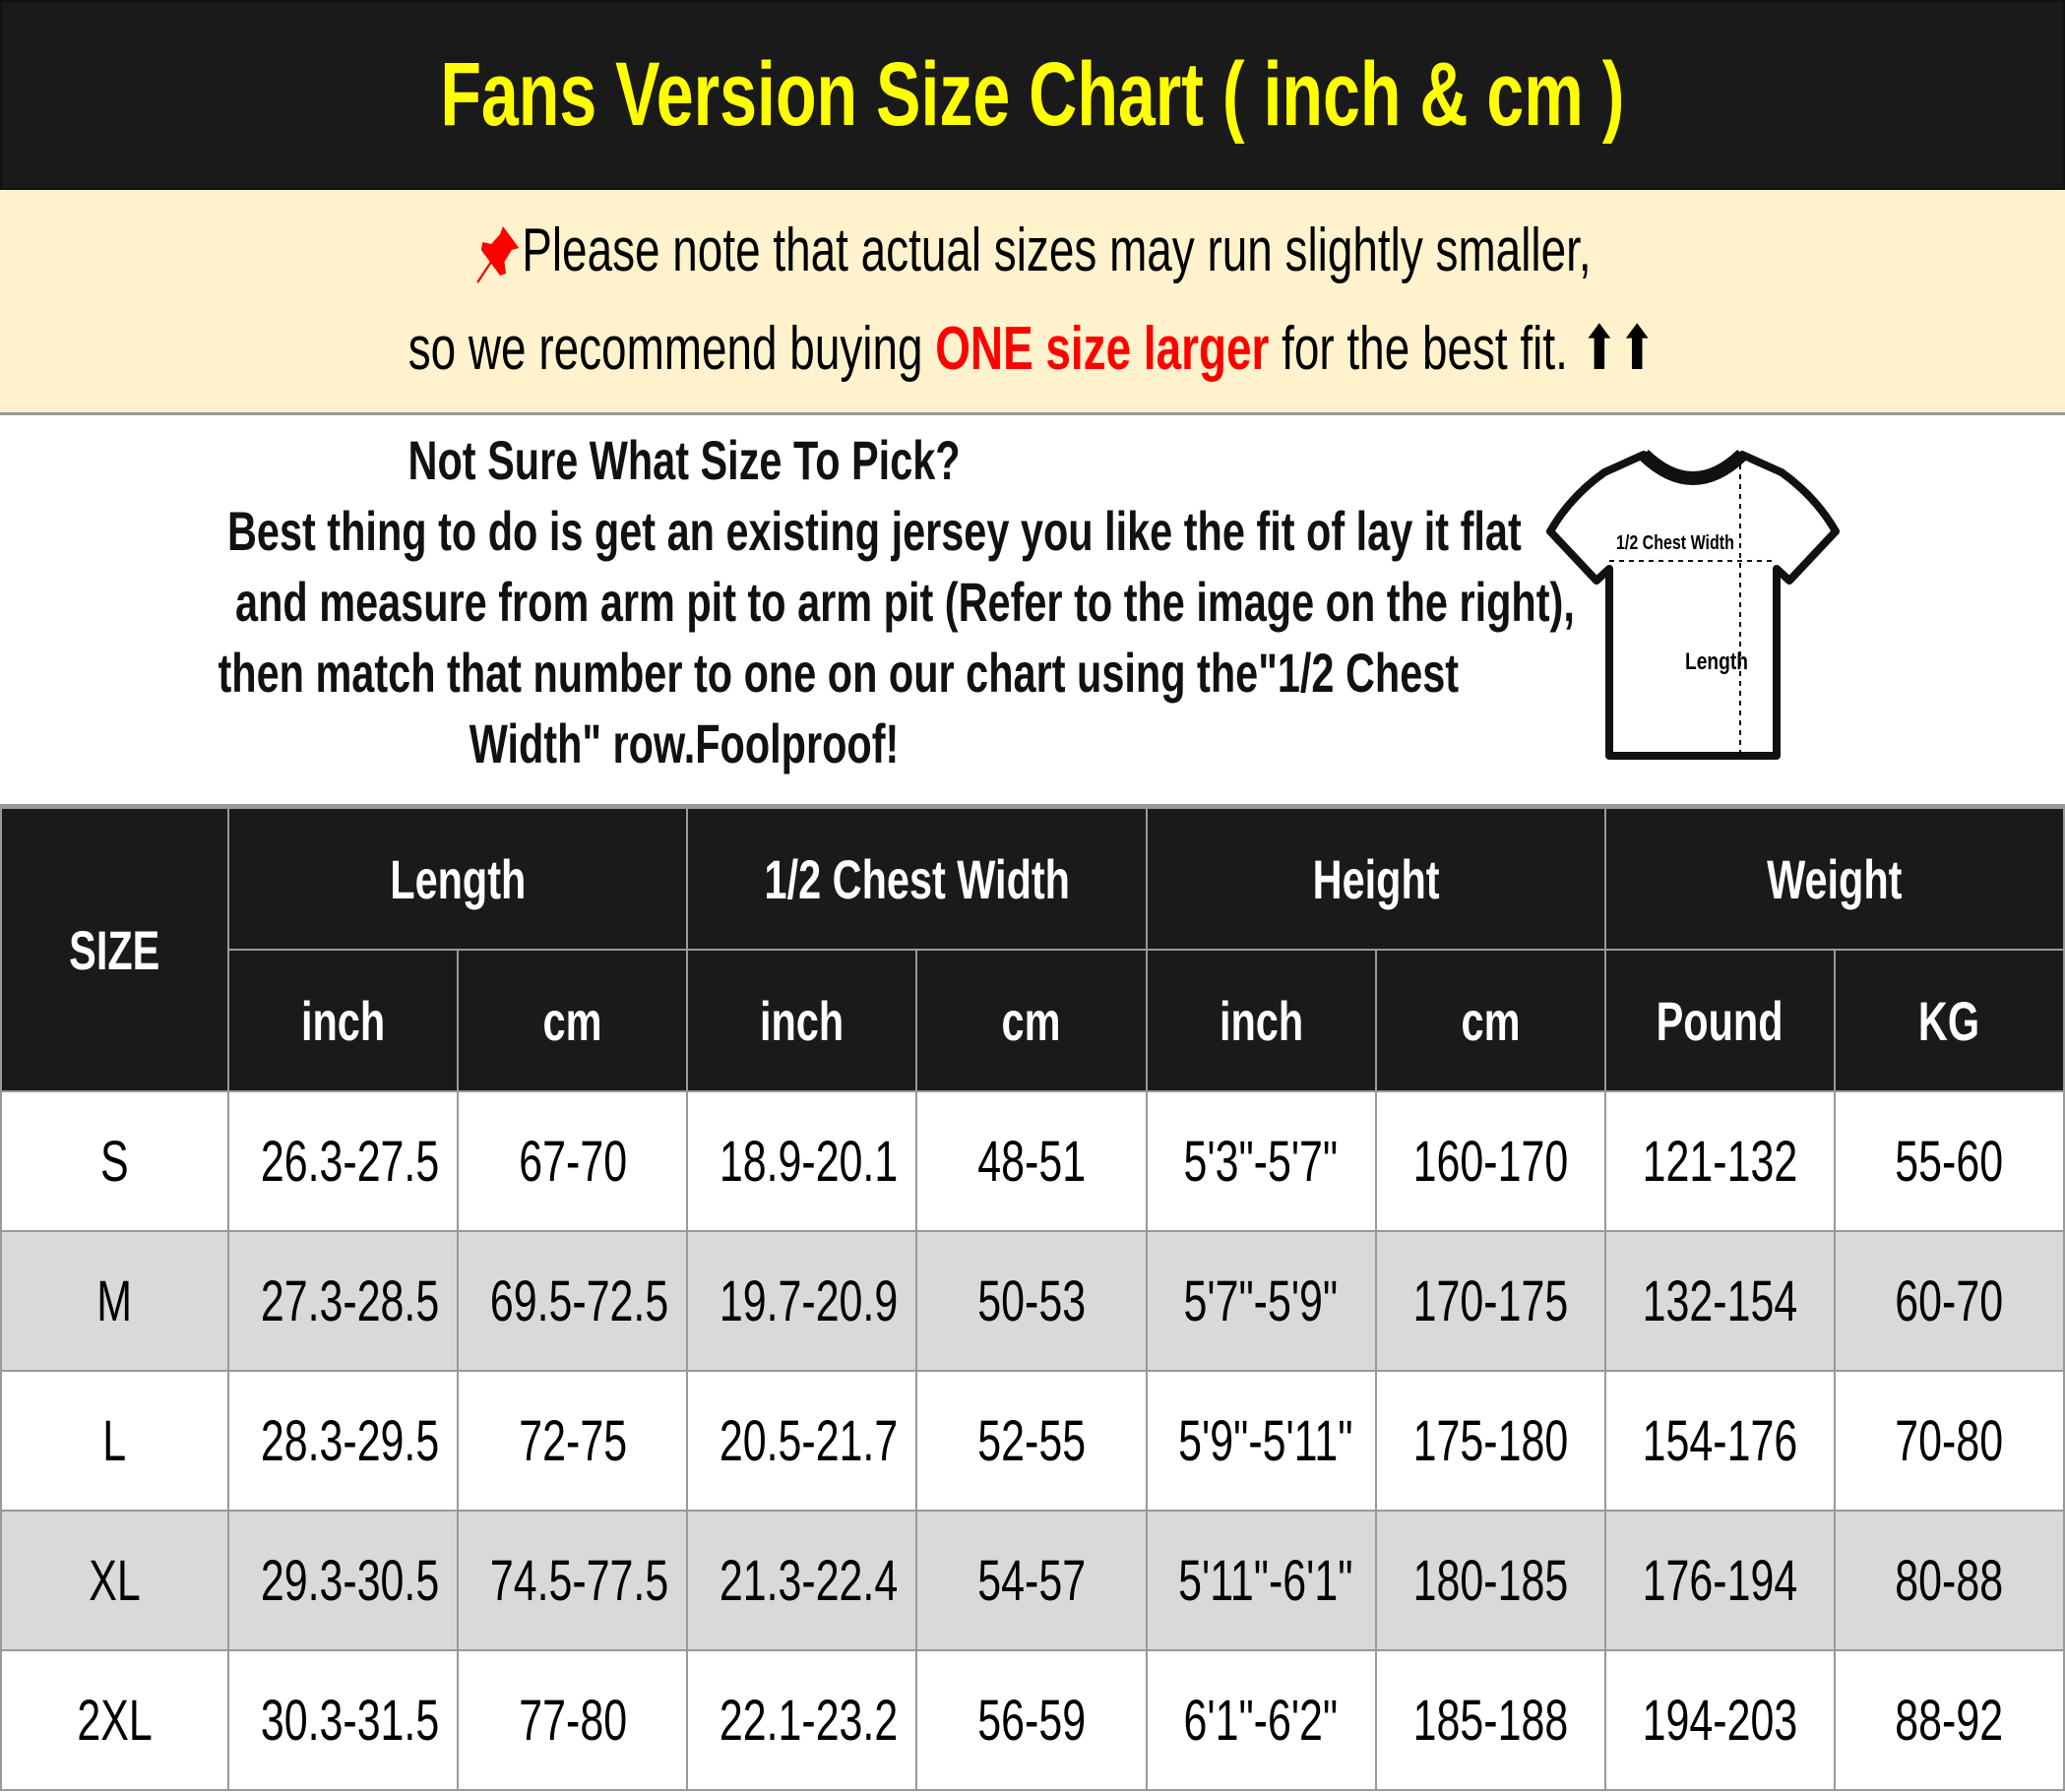  Describe the element at coordinates (1619, 349) in the screenshot. I see `up-arrows-icon: ⬆⬆` at that location.